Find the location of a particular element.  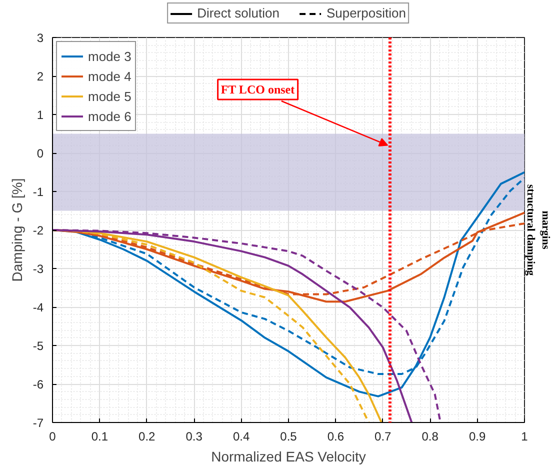

legend-label: mode 6 is located at coordinates (110, 116).